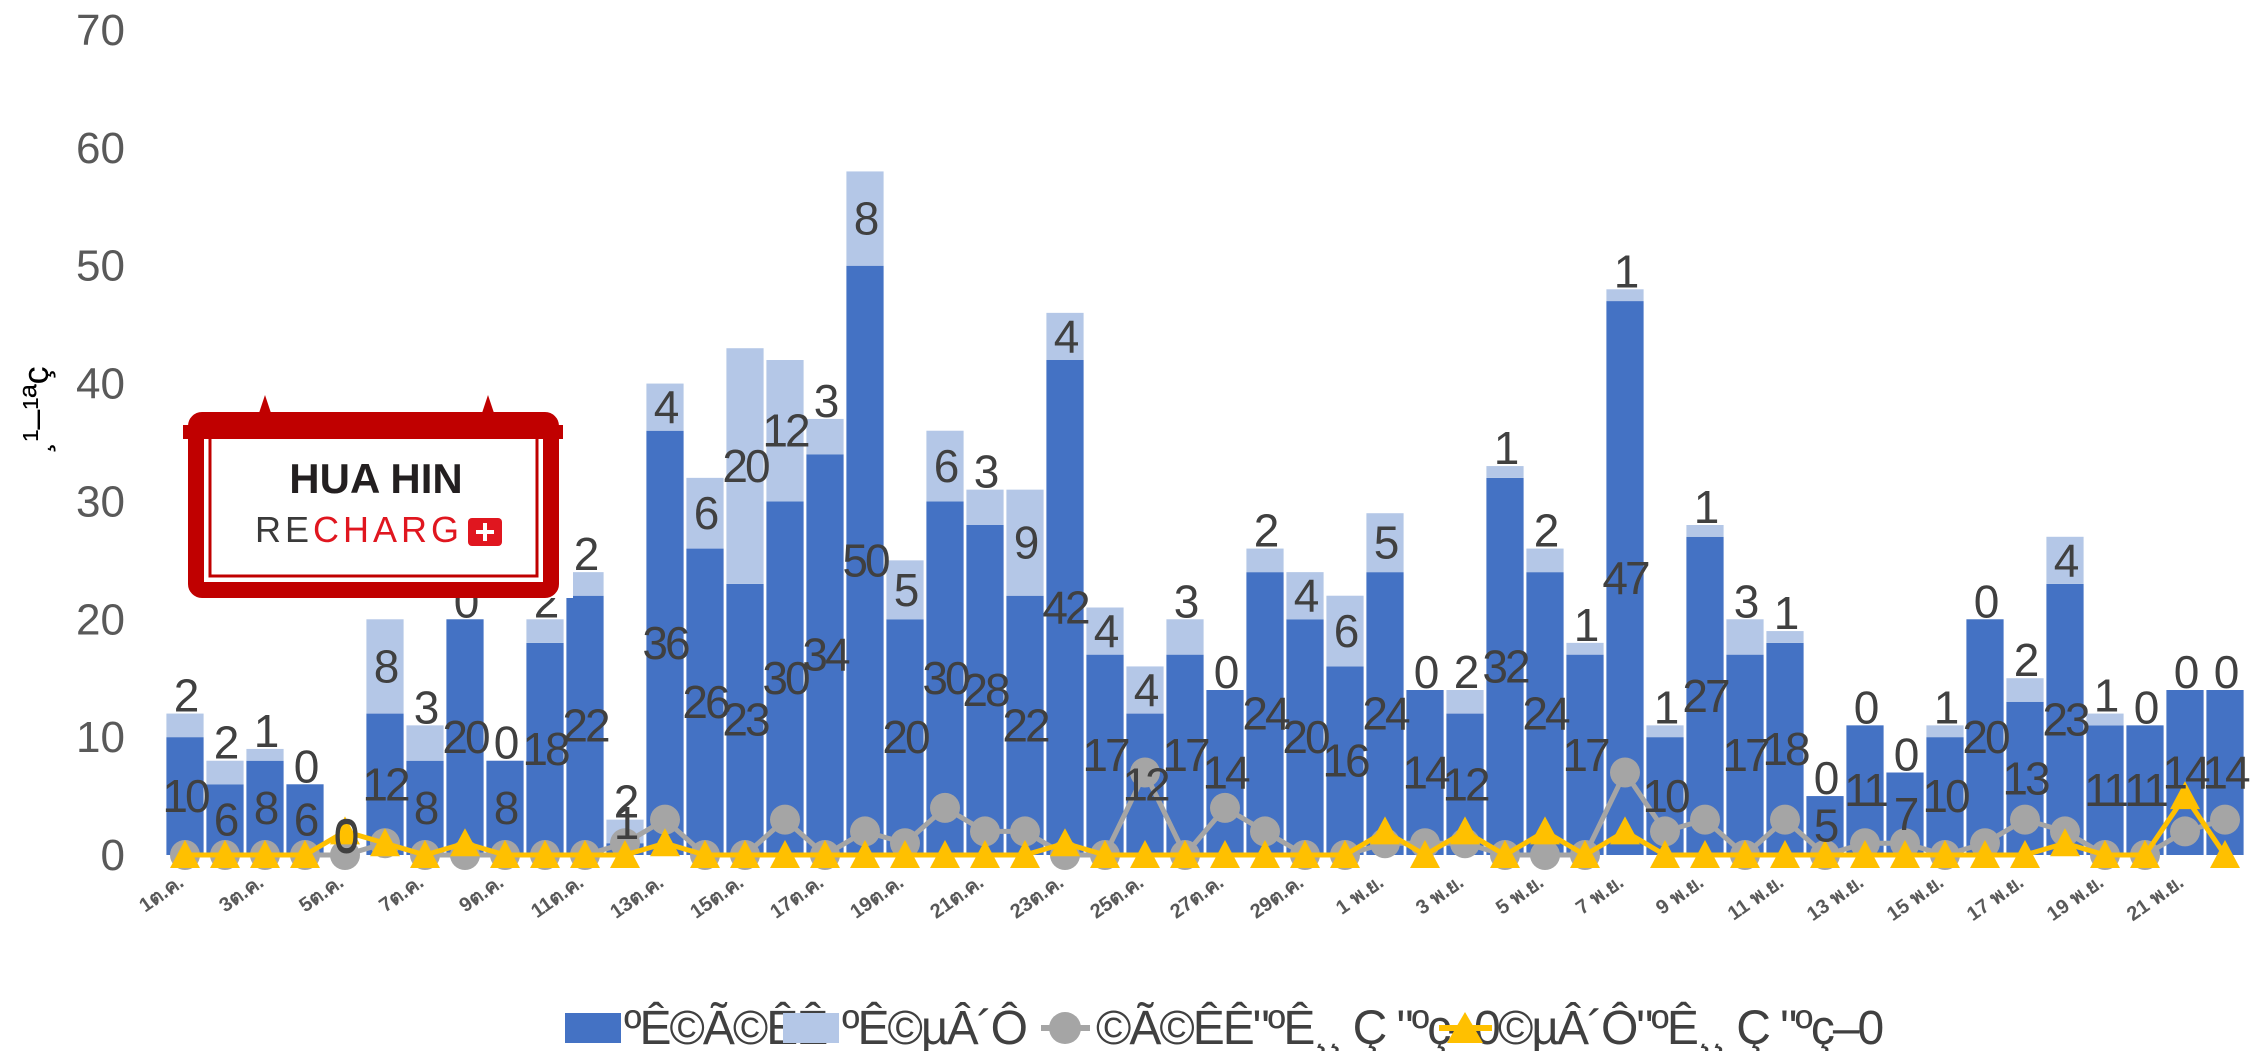  What do you see at coordinates (100, 737) in the screenshot?
I see `y-tick-label: 10` at bounding box center [100, 737].